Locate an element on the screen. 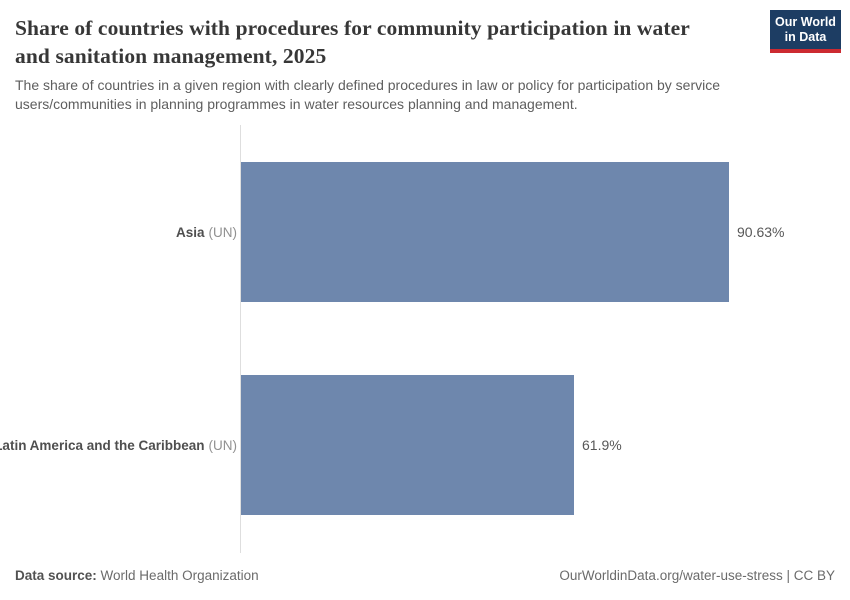 The width and height of the screenshot is (850, 600). data-source-note: Data source: World Health Organization is located at coordinates (137, 575).